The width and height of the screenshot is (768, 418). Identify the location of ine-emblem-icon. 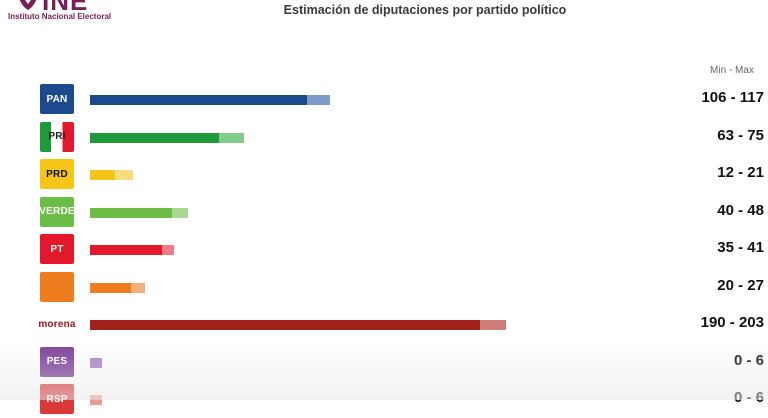
(28, 5).